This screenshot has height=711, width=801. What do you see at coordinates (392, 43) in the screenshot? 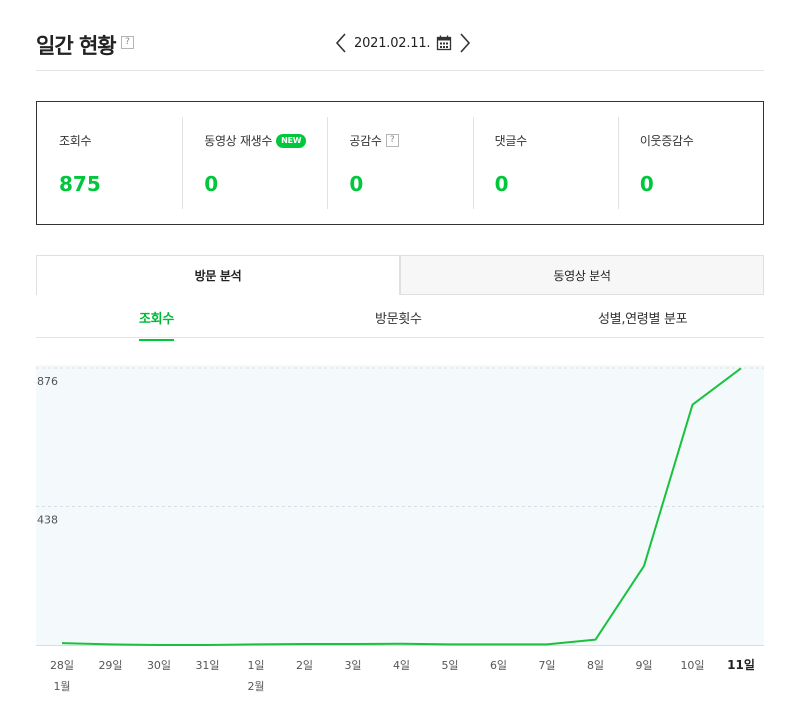
I see `current-date: 2021.02.11.` at bounding box center [392, 43].